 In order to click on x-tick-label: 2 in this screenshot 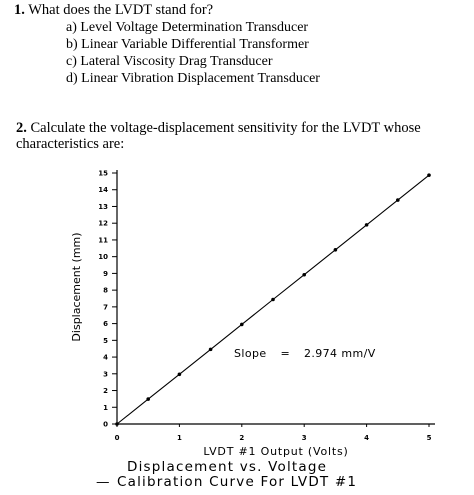, I will do `click(241, 438)`.